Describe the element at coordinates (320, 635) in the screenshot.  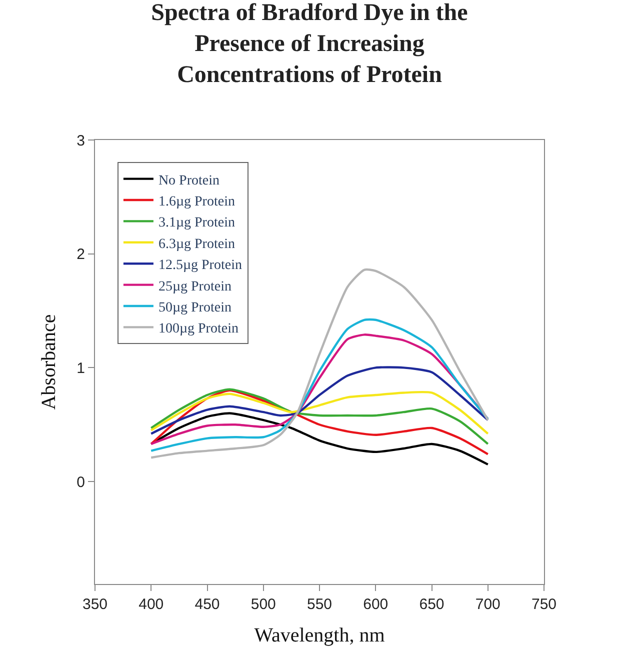
I see `x-axis-title: Wavelength, nm` at that location.